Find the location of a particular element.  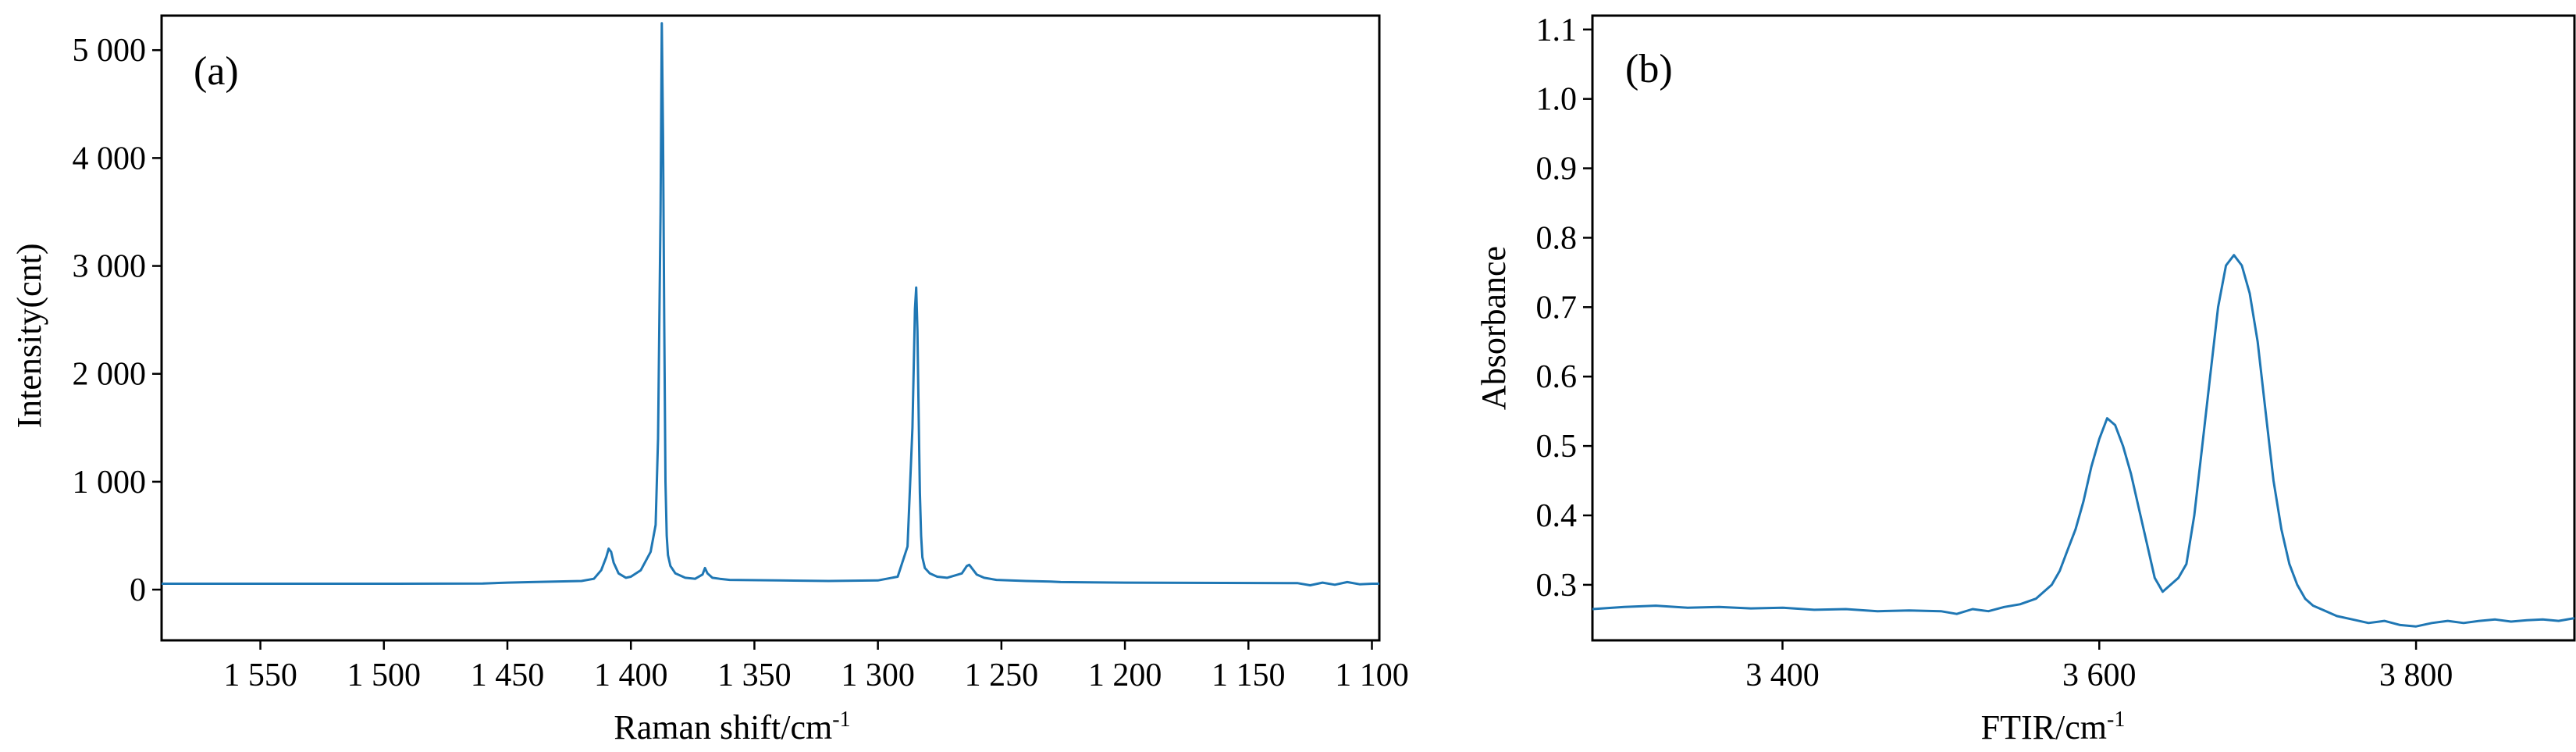

raman-y-axis-label: Intensity(cnt) is located at coordinates (29, 335).